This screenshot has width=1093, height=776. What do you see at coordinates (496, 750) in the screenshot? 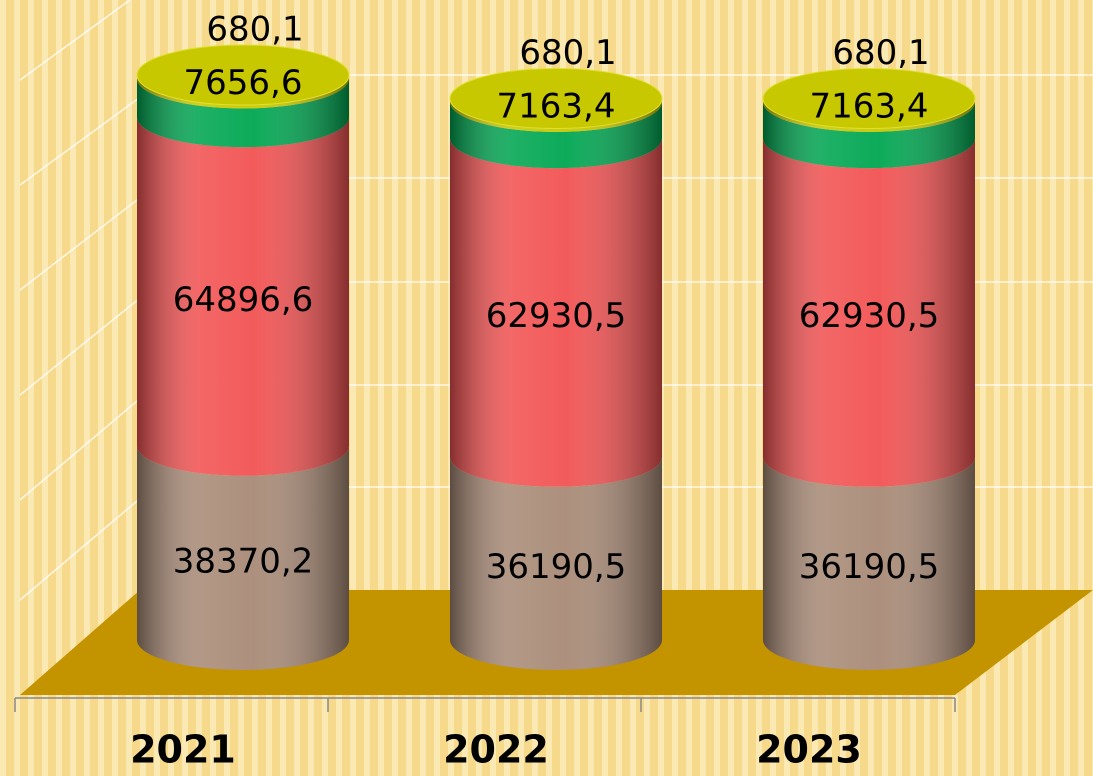
I see `x-tick-label: 2022` at bounding box center [496, 750].